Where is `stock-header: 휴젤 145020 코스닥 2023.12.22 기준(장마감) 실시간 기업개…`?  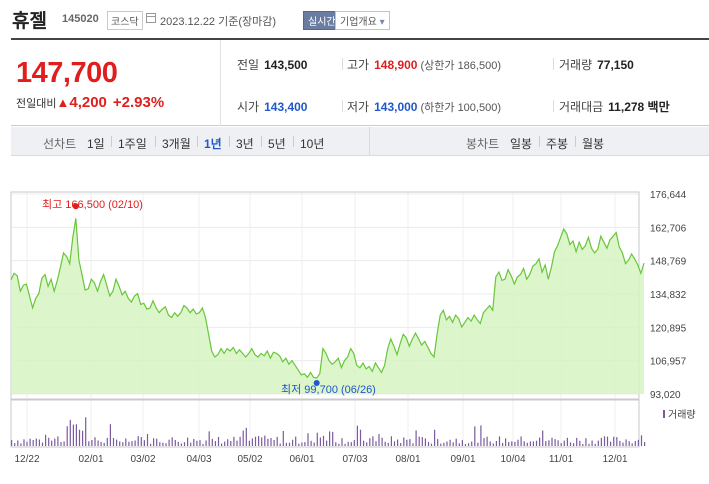
stock-header: 휴젤 145020 코스닥 2023.12.22 기준(장마감) 실시간 기업개… is located at coordinates (354, 19).